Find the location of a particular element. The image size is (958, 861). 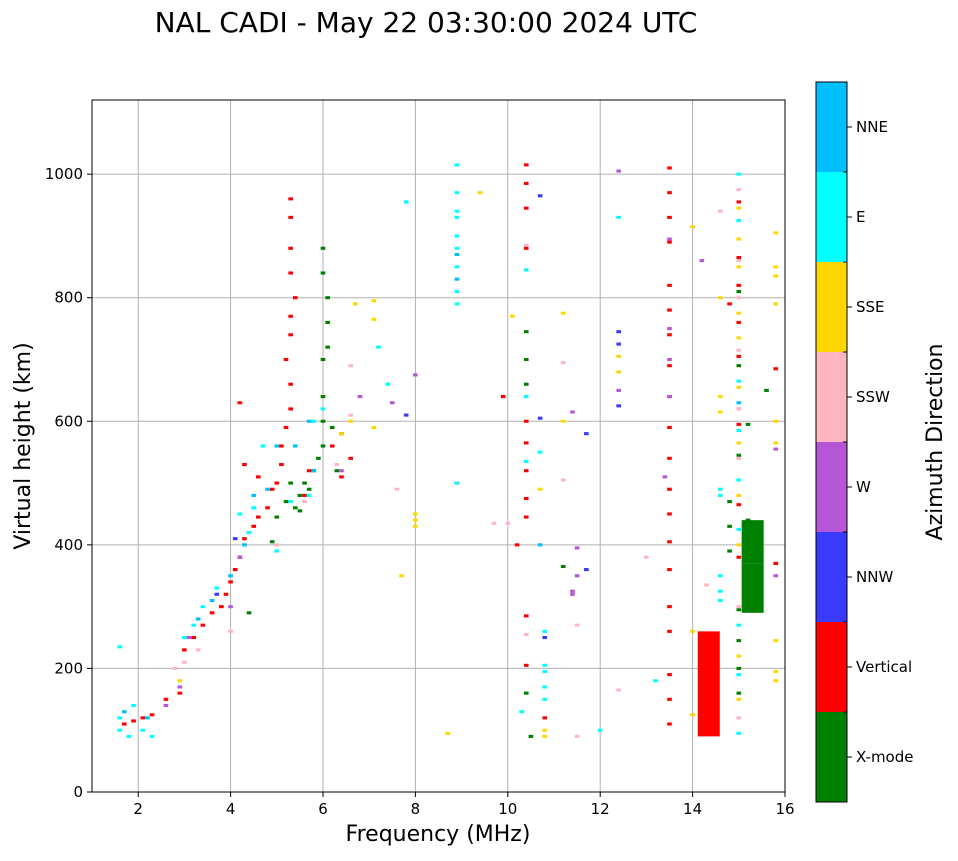

colorbar-label: NNE is located at coordinates (872, 127).